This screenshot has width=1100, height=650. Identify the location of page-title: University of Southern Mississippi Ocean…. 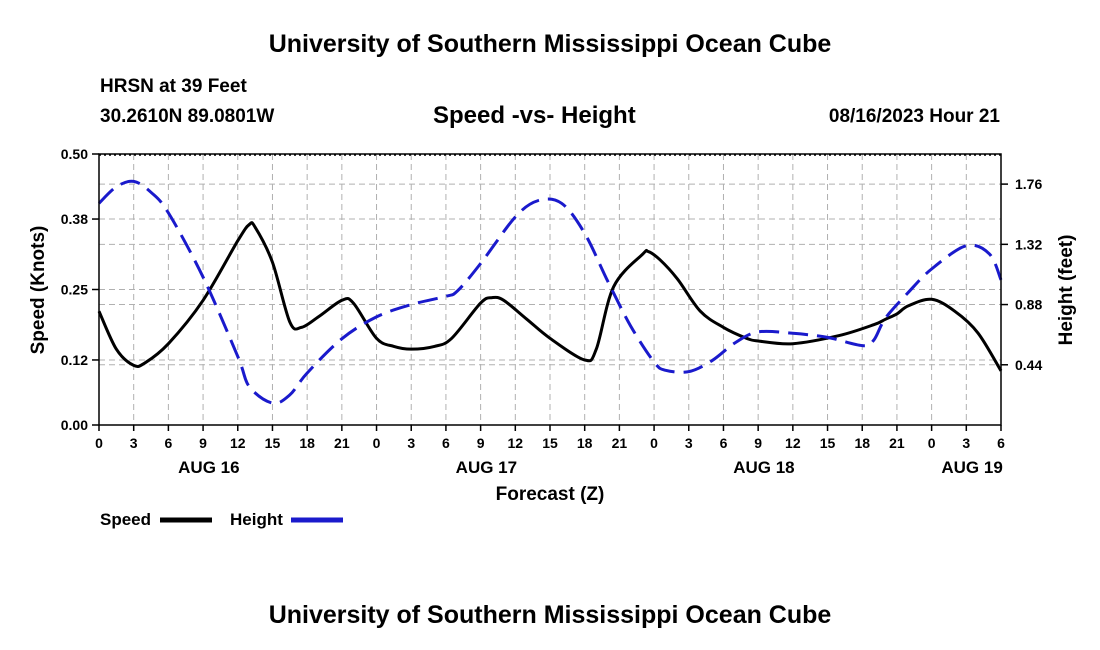
(550, 44).